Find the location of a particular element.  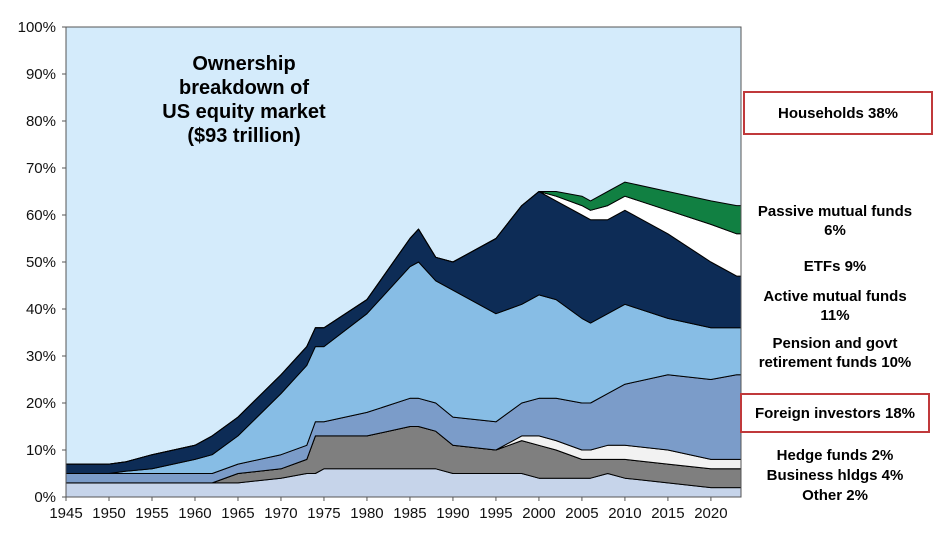

y-tick-label: 80% is located at coordinates (41, 121).